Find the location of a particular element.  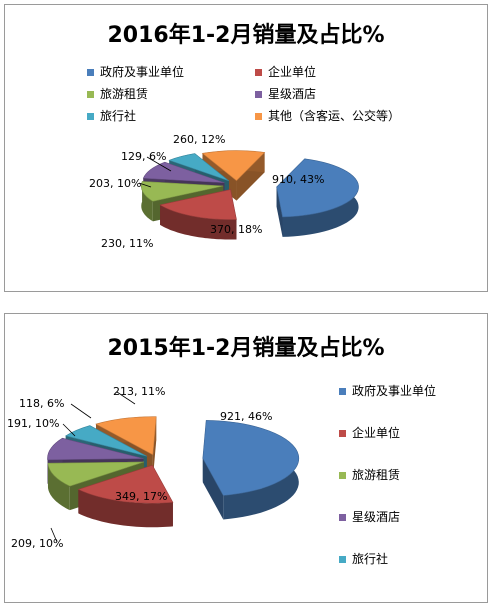

data-label-other: 260, 12% is located at coordinates (199, 139).